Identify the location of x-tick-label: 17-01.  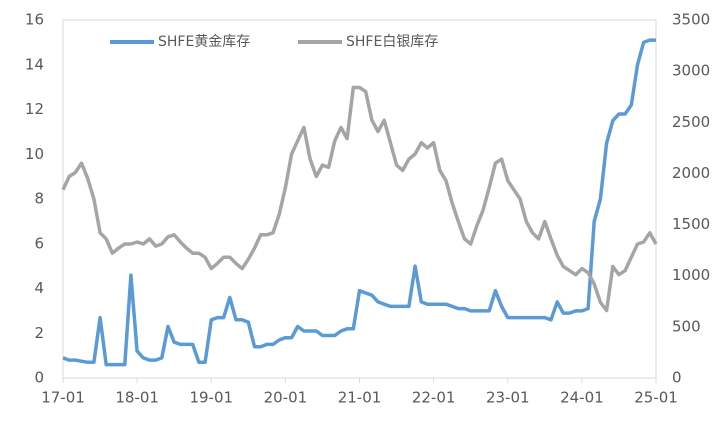
(63, 398).